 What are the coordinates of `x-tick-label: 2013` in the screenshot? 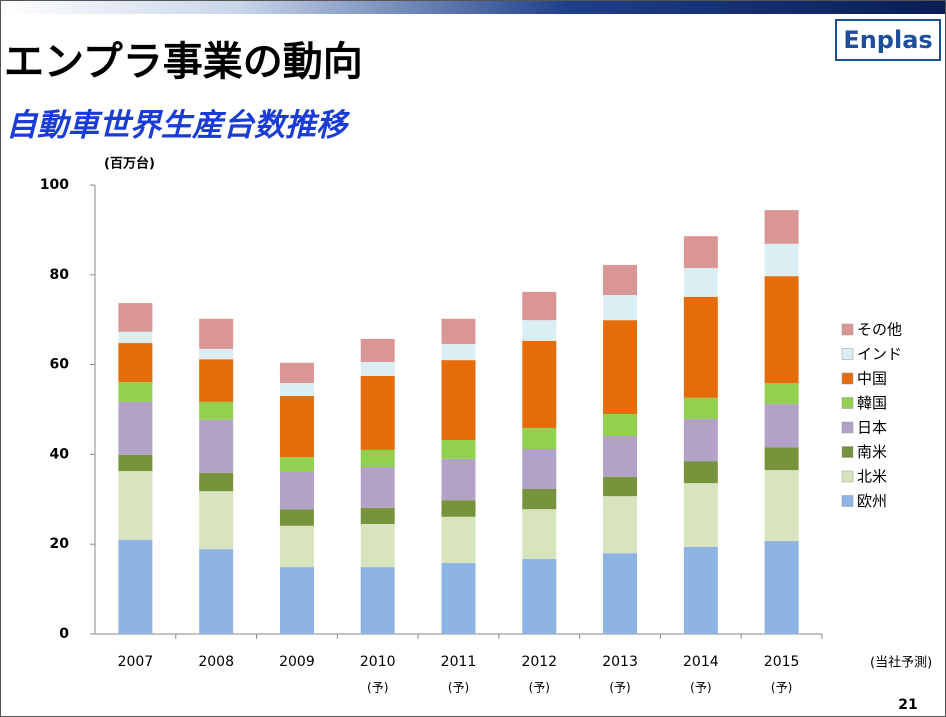 It's located at (620, 662).